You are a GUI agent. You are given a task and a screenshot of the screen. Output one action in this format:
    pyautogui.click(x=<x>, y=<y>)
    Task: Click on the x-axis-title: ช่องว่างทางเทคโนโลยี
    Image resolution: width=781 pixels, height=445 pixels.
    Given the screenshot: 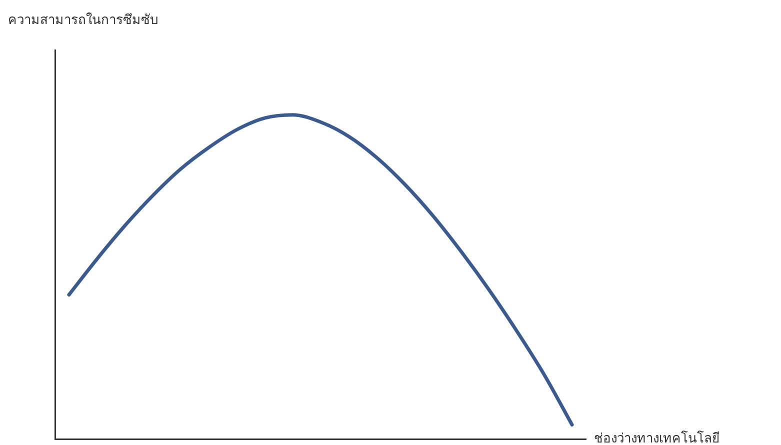 What is the action you would take?
    pyautogui.click(x=657, y=437)
    